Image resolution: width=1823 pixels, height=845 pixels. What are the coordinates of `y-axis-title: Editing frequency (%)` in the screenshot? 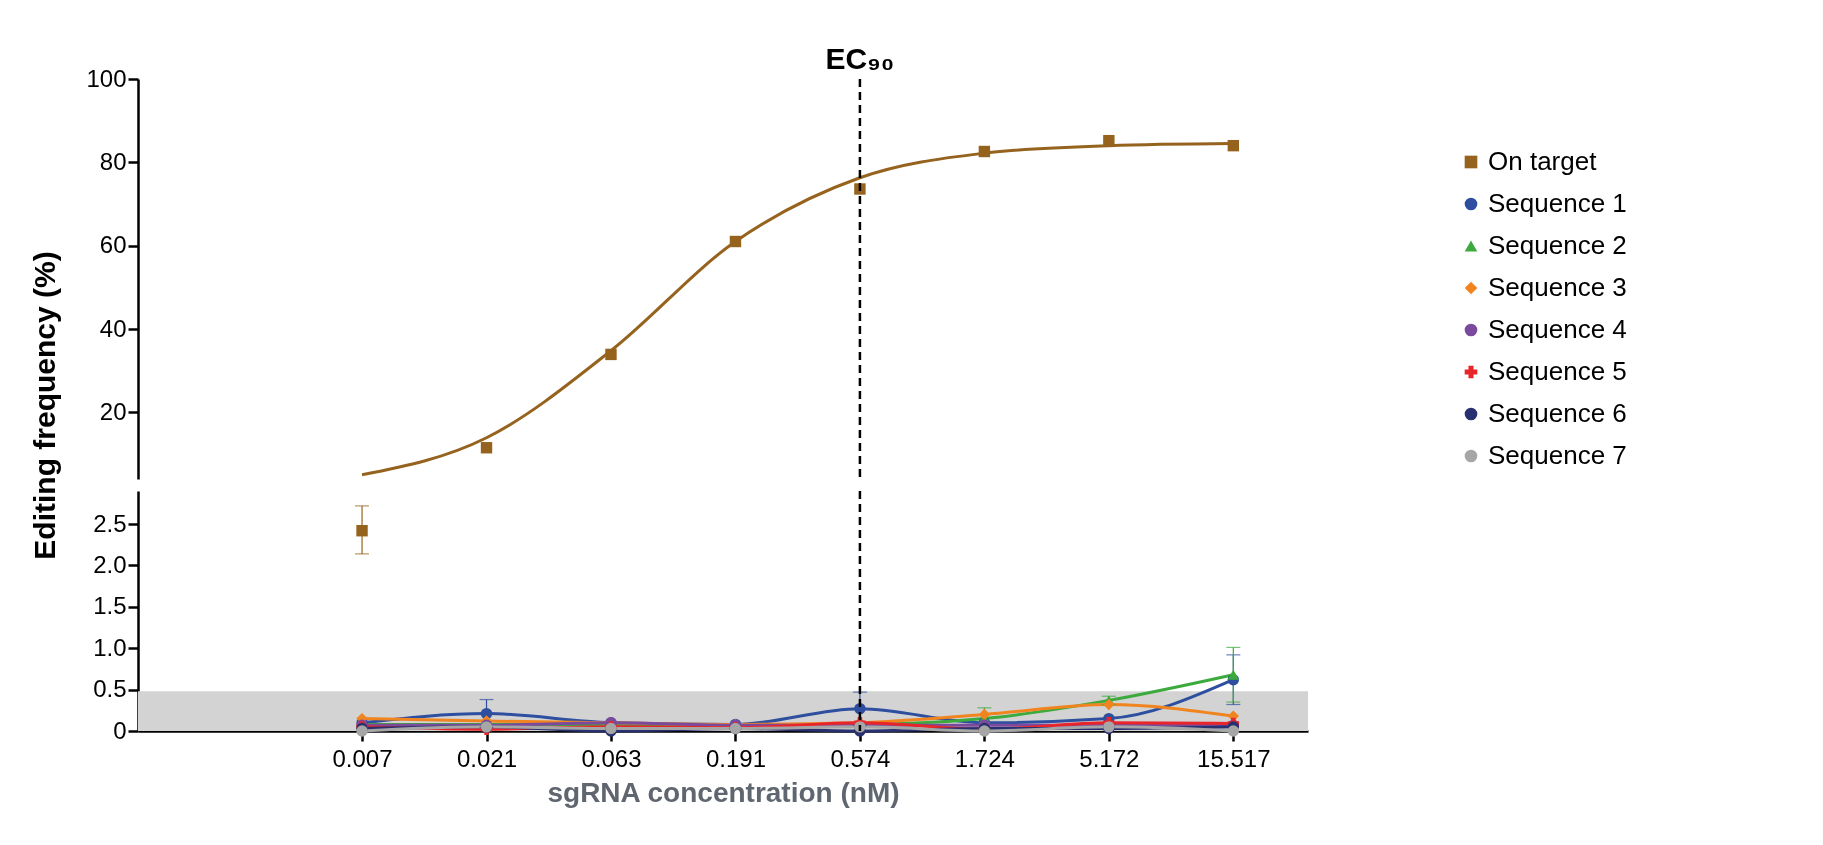 It's located at (44, 405).